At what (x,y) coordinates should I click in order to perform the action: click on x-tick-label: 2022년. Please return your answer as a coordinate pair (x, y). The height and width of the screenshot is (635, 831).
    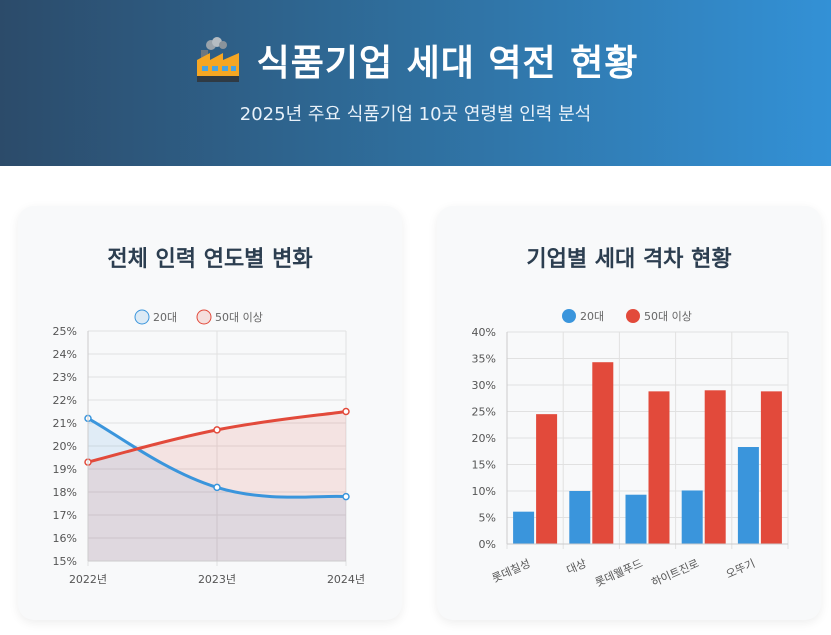
    Looking at the image, I should click on (88, 579).